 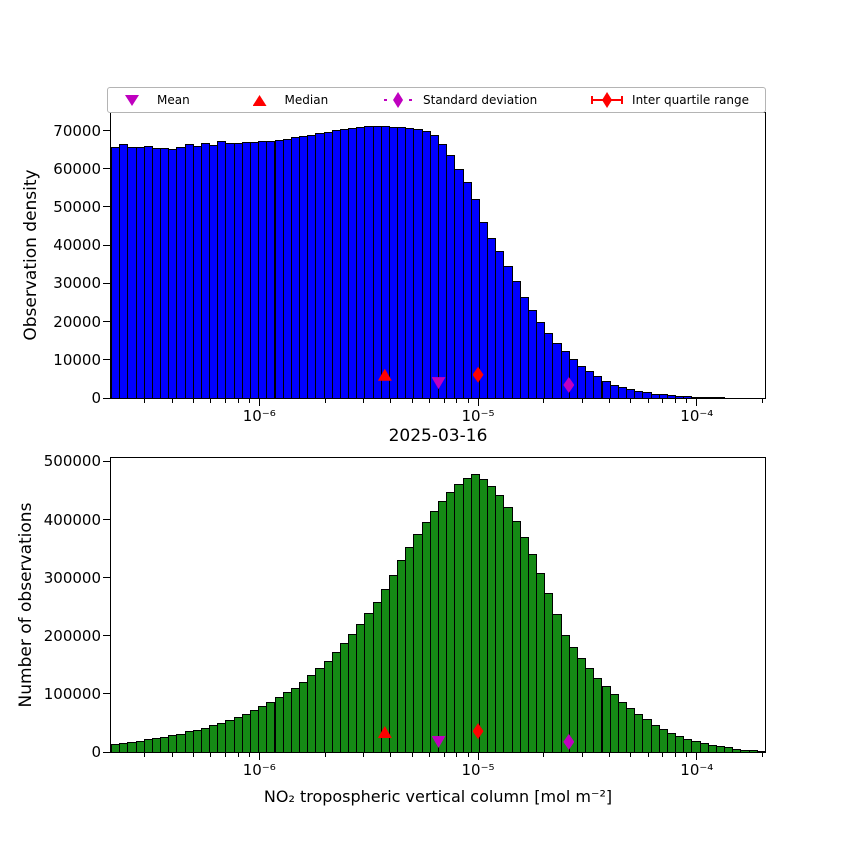 What do you see at coordinates (77, 130) in the screenshot?
I see `y-tick-label: 70000` at bounding box center [77, 130].